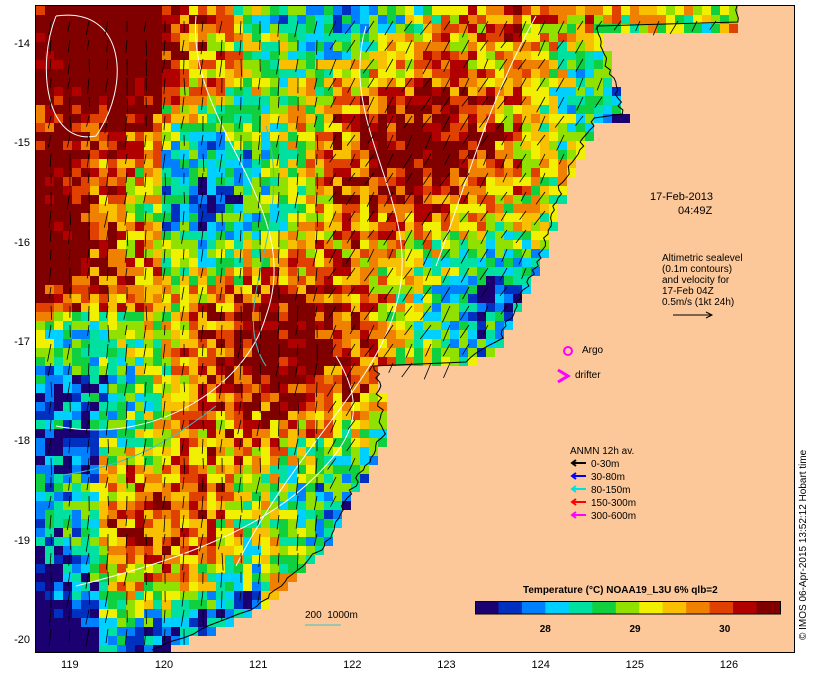 Image resolution: width=820 pixels, height=680 pixels. I want to click on colorbar-title: Temperature (°C) NOAA19_L3U 6% qlb=2, so click(620, 590).